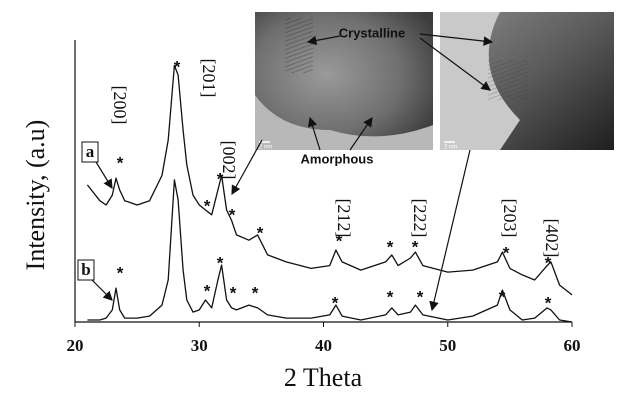  What do you see at coordinates (120, 105) in the screenshot?
I see `peak-label: [200]` at bounding box center [120, 105].